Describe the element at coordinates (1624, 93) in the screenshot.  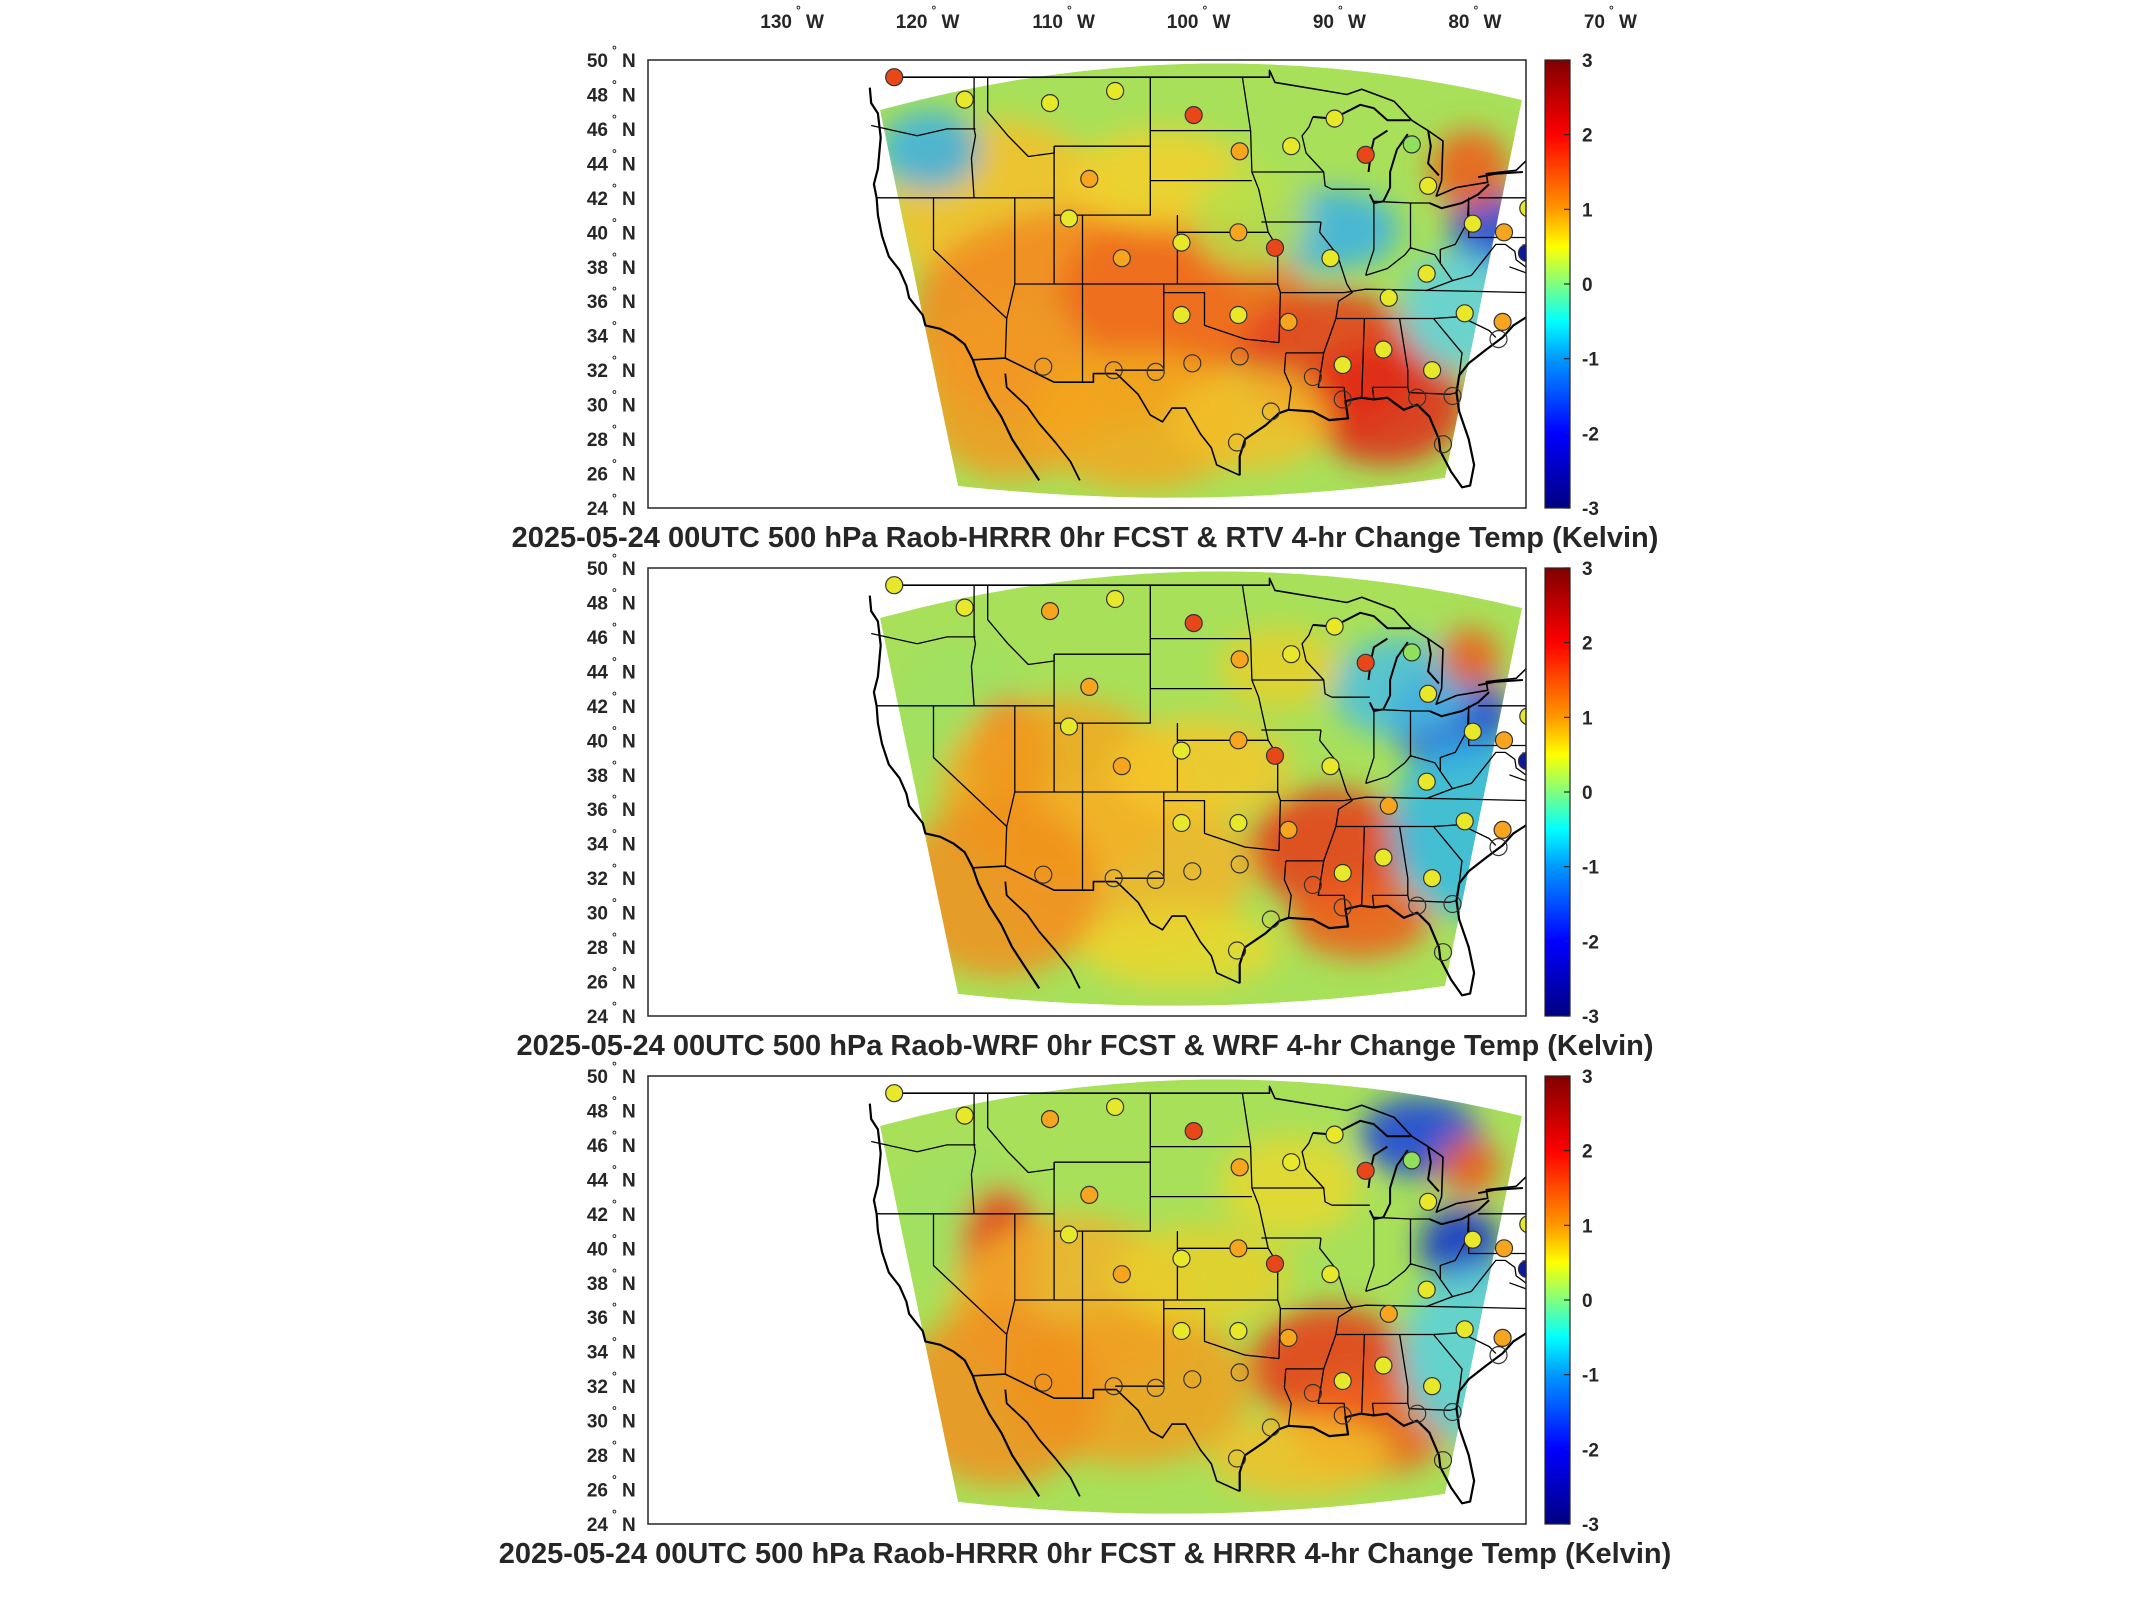
I see `coastline-st-lawrence` at that location.